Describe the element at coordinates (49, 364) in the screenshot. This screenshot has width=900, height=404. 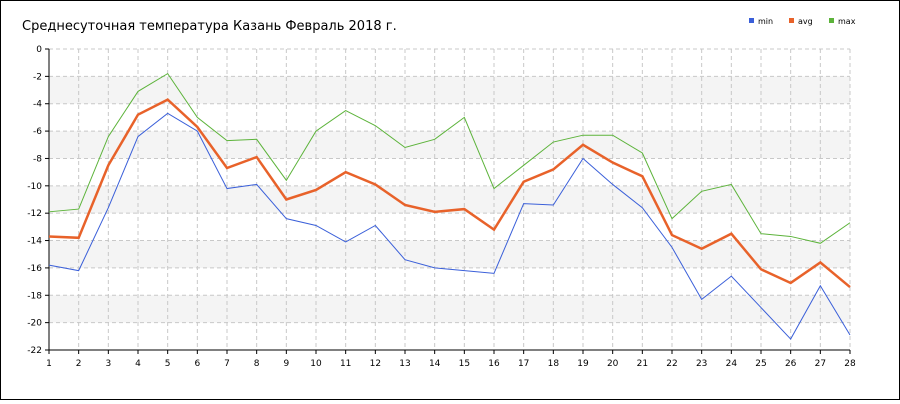
I see `x-tick-label: 1` at that location.